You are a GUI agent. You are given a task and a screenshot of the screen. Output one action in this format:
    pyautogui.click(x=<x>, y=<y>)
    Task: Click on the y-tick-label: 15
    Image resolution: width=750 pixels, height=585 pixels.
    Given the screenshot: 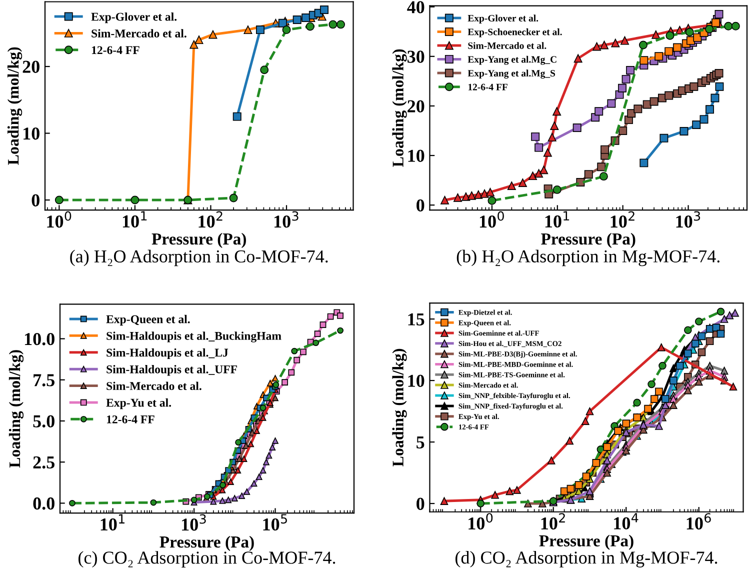 What is the action you would take?
    pyautogui.click(x=416, y=319)
    